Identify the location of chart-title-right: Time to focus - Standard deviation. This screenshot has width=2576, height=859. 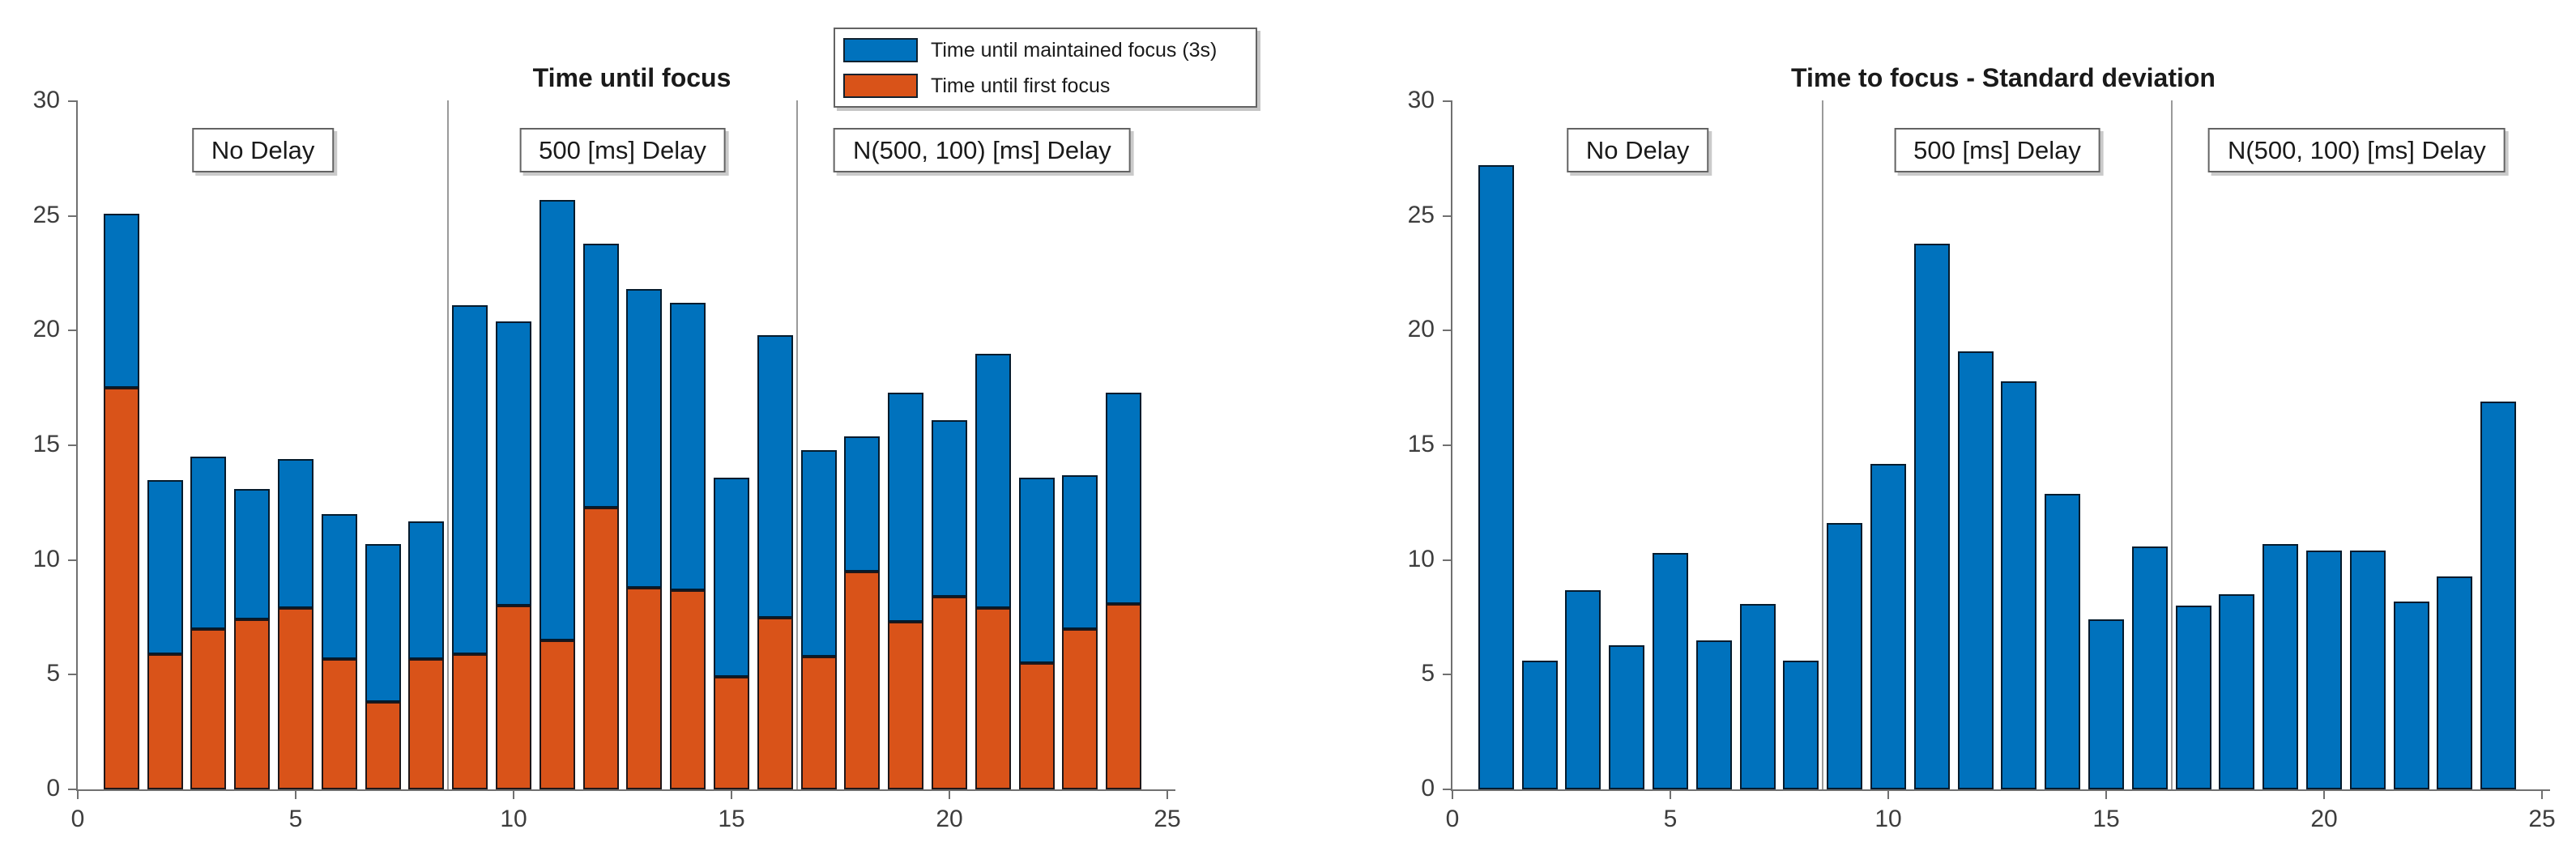
(2004, 77).